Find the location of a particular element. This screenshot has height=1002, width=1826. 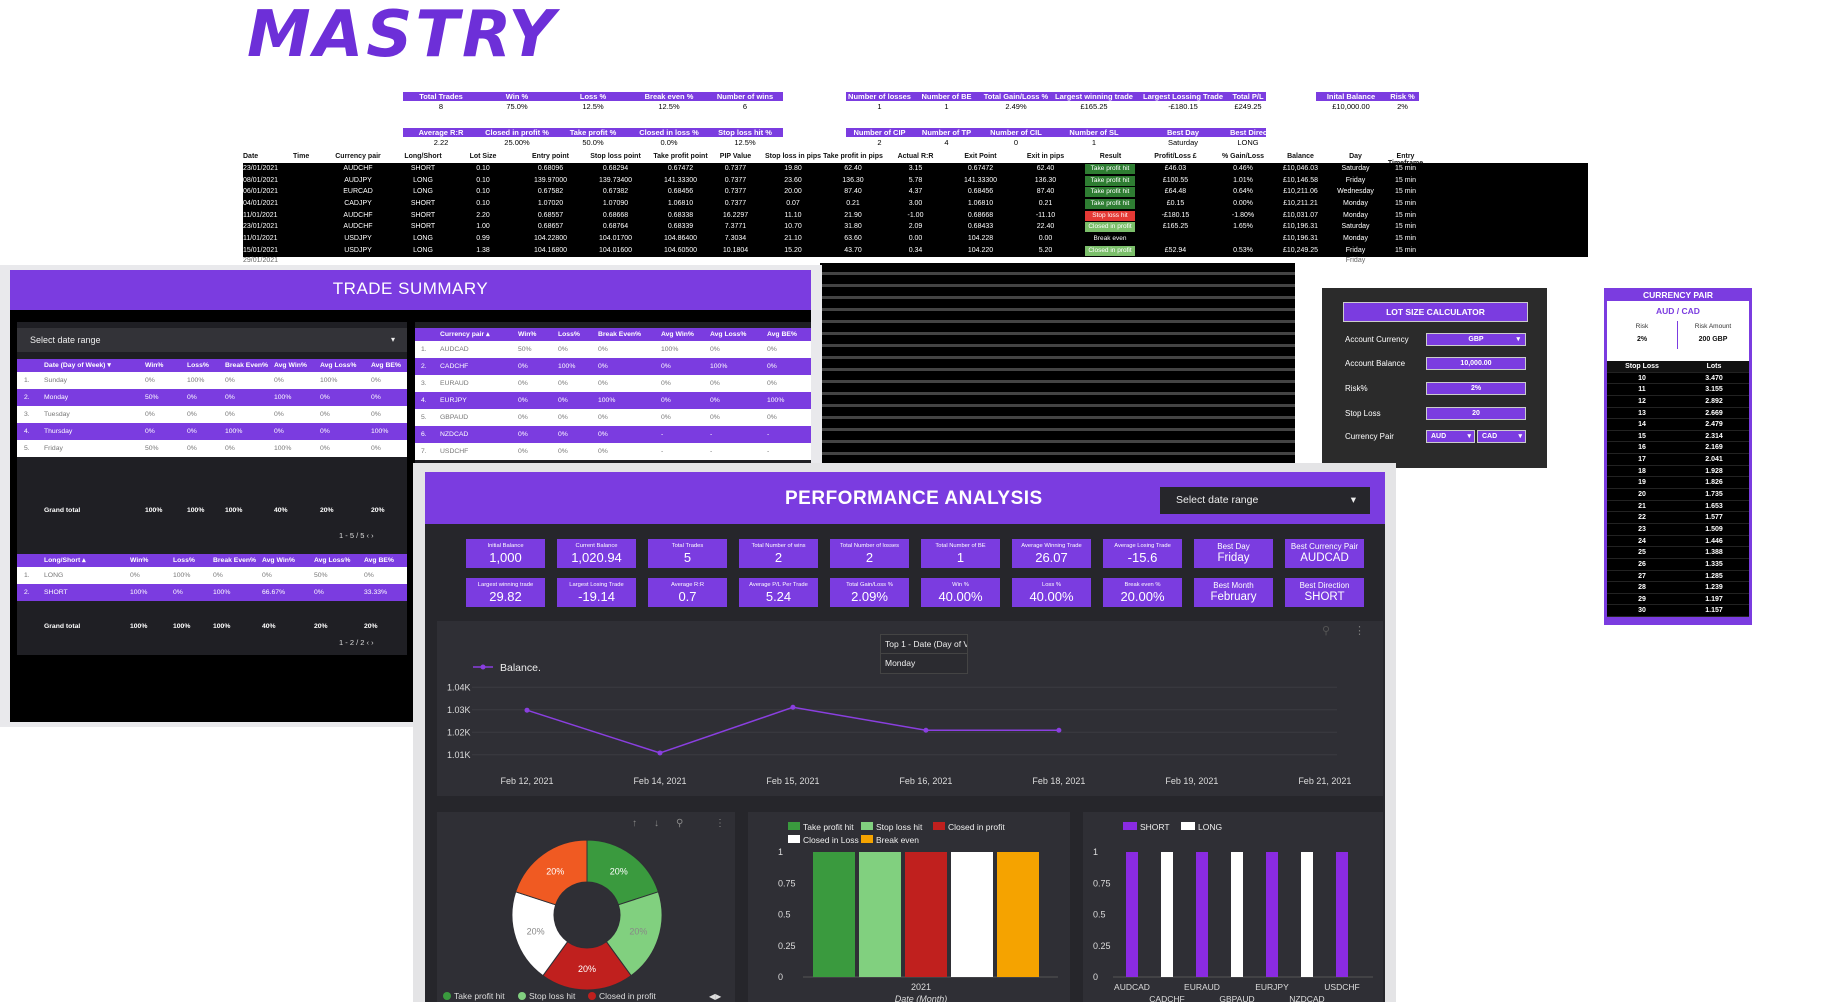

pair-from-select: AUD ▾ is located at coordinates (1450, 436).